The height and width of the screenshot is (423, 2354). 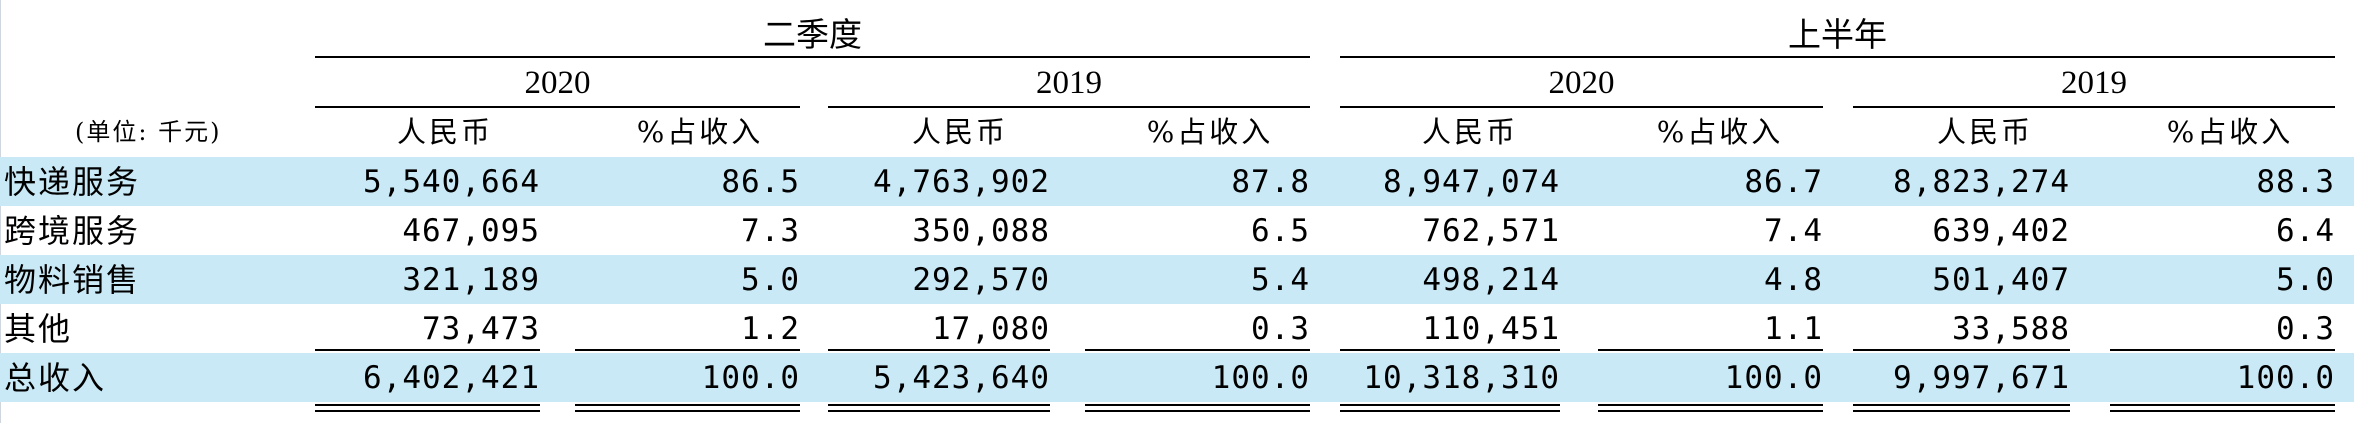 What do you see at coordinates (1280, 280) in the screenshot?
I see `table-cell: 5.4` at bounding box center [1280, 280].